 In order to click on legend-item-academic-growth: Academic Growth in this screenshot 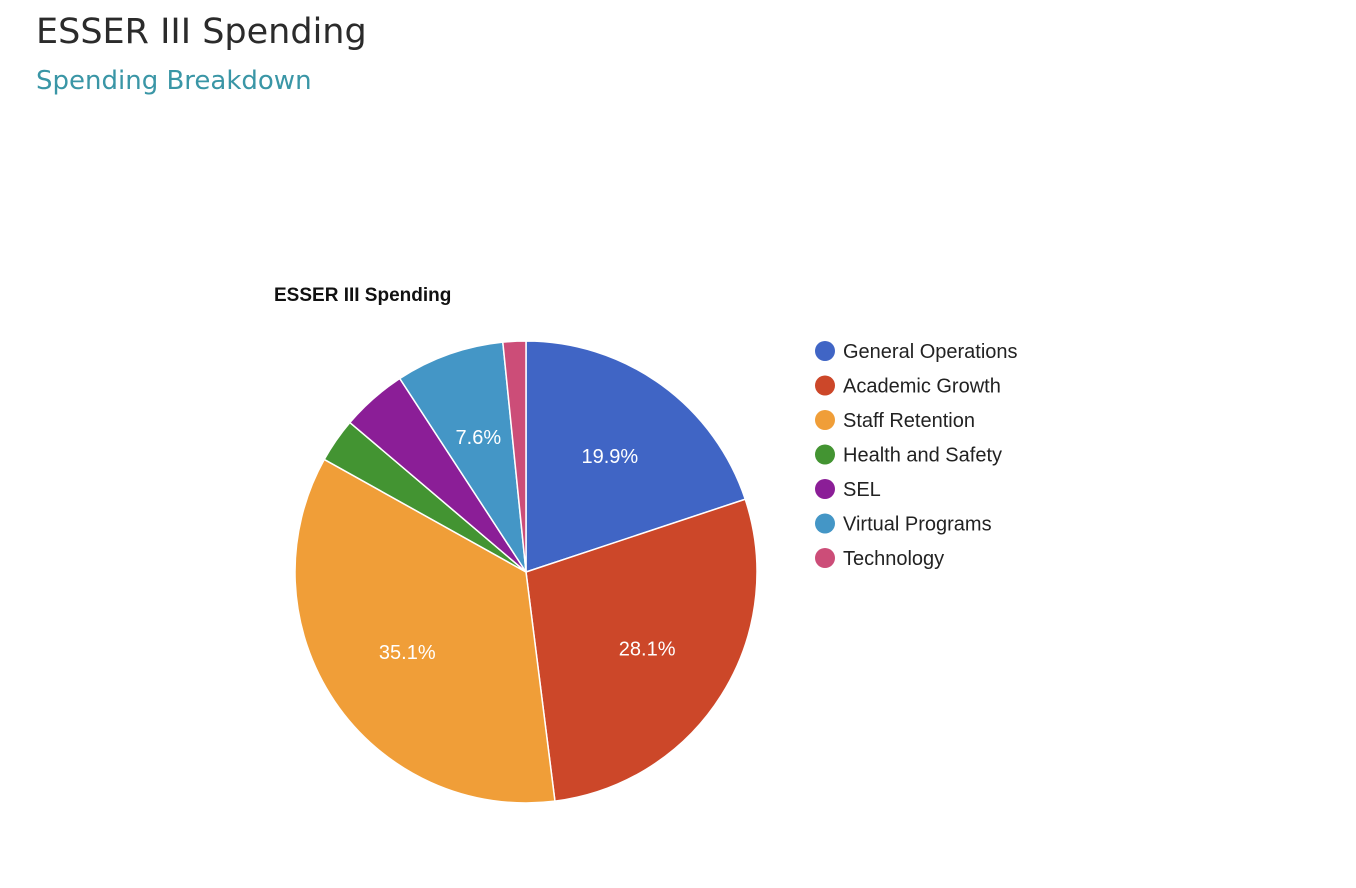, I will do `click(908, 386)`.